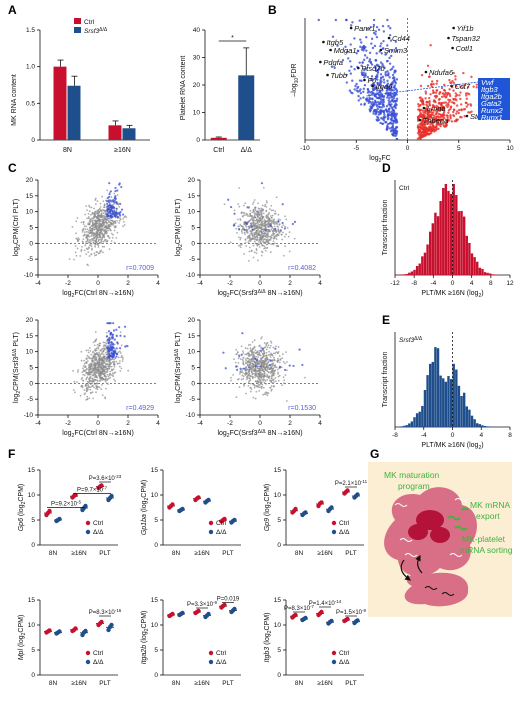  Describe the element at coordinates (294, 89) in the screenshot. I see `b-ylabel-main: –log` at that location.